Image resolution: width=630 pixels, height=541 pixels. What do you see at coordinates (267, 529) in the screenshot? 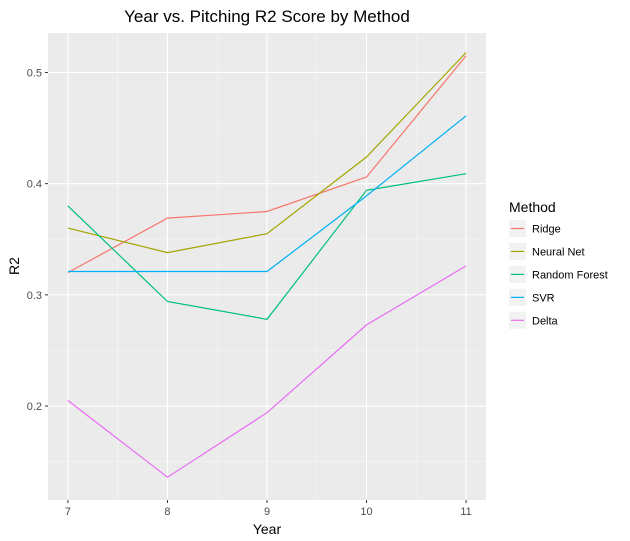
I see `x-axis-title: Year` at bounding box center [267, 529].